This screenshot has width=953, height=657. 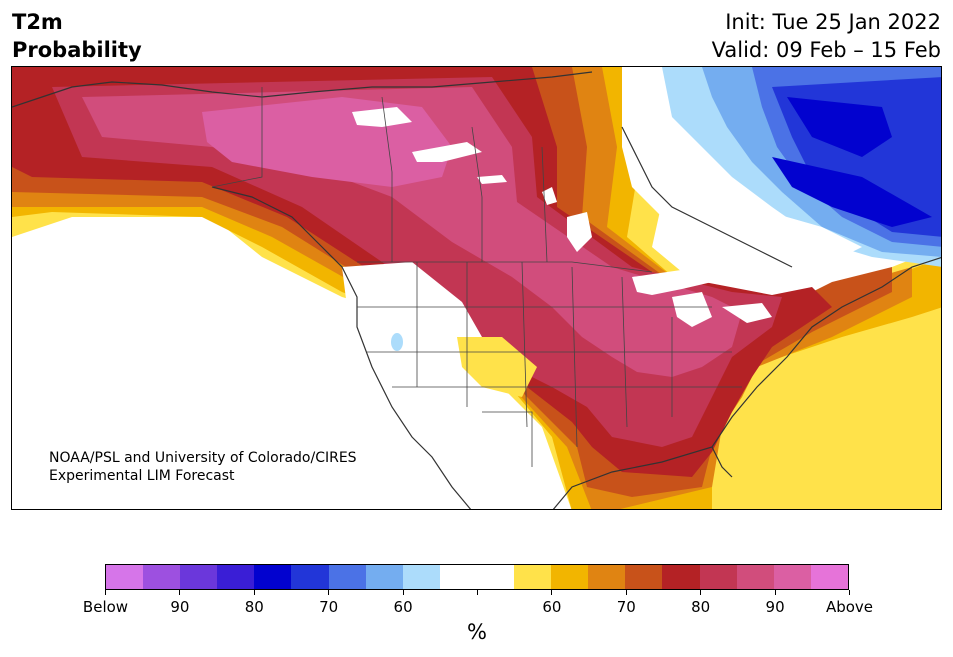 What do you see at coordinates (801, 167) in the screenshot?
I see `cold-anomaly-bands` at bounding box center [801, 167].